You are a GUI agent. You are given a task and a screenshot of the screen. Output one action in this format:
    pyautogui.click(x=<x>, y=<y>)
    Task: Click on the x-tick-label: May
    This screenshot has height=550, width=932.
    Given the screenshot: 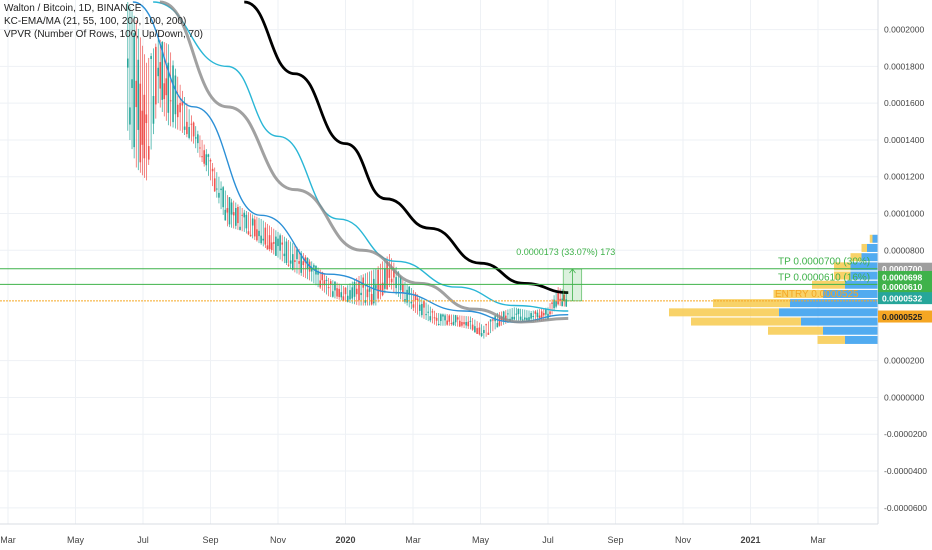 What is the action you would take?
    pyautogui.click(x=481, y=540)
    